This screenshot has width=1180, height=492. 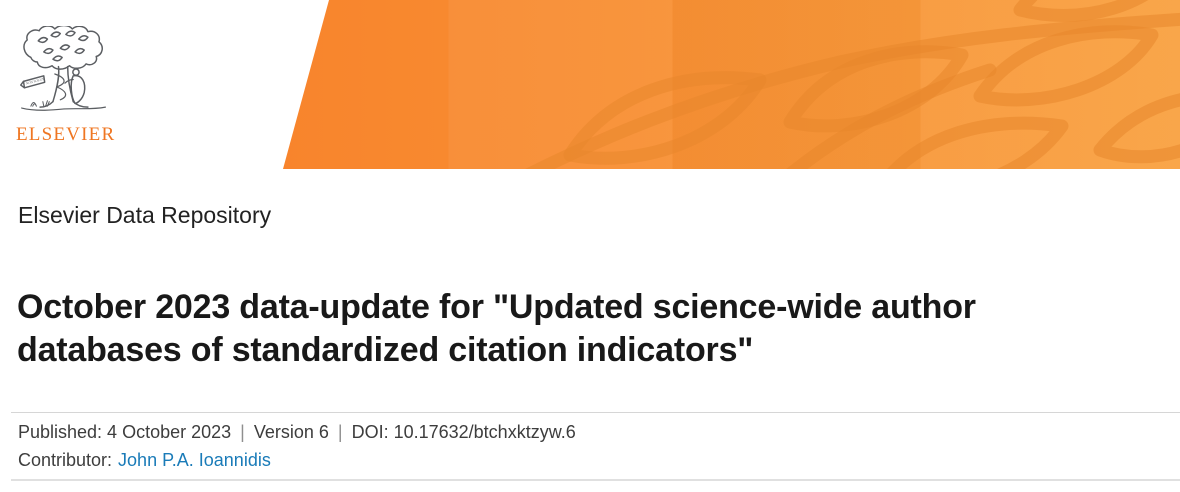 What do you see at coordinates (145, 215) in the screenshot?
I see `site-title: Elsevier Data Repository` at bounding box center [145, 215].